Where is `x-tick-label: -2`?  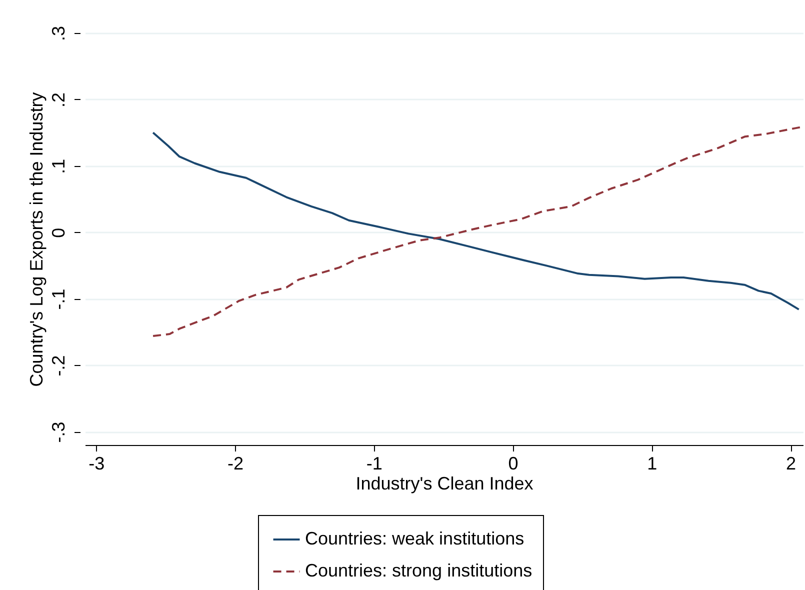
x-tick-label: -2 is located at coordinates (235, 464).